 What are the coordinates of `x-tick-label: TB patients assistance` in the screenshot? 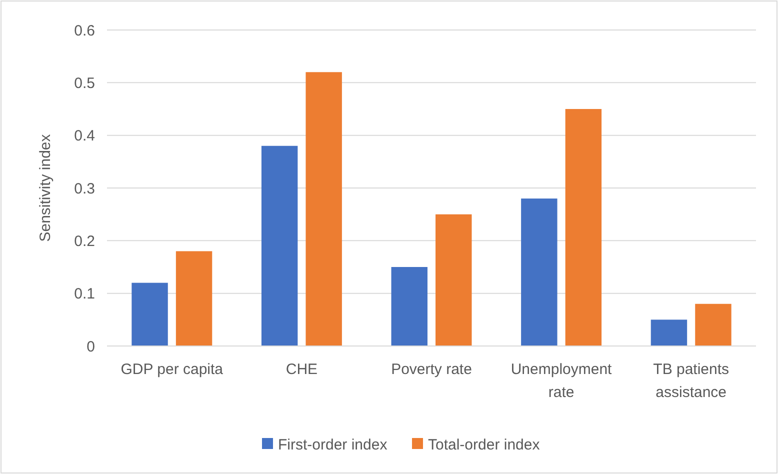 It's located at (691, 381).